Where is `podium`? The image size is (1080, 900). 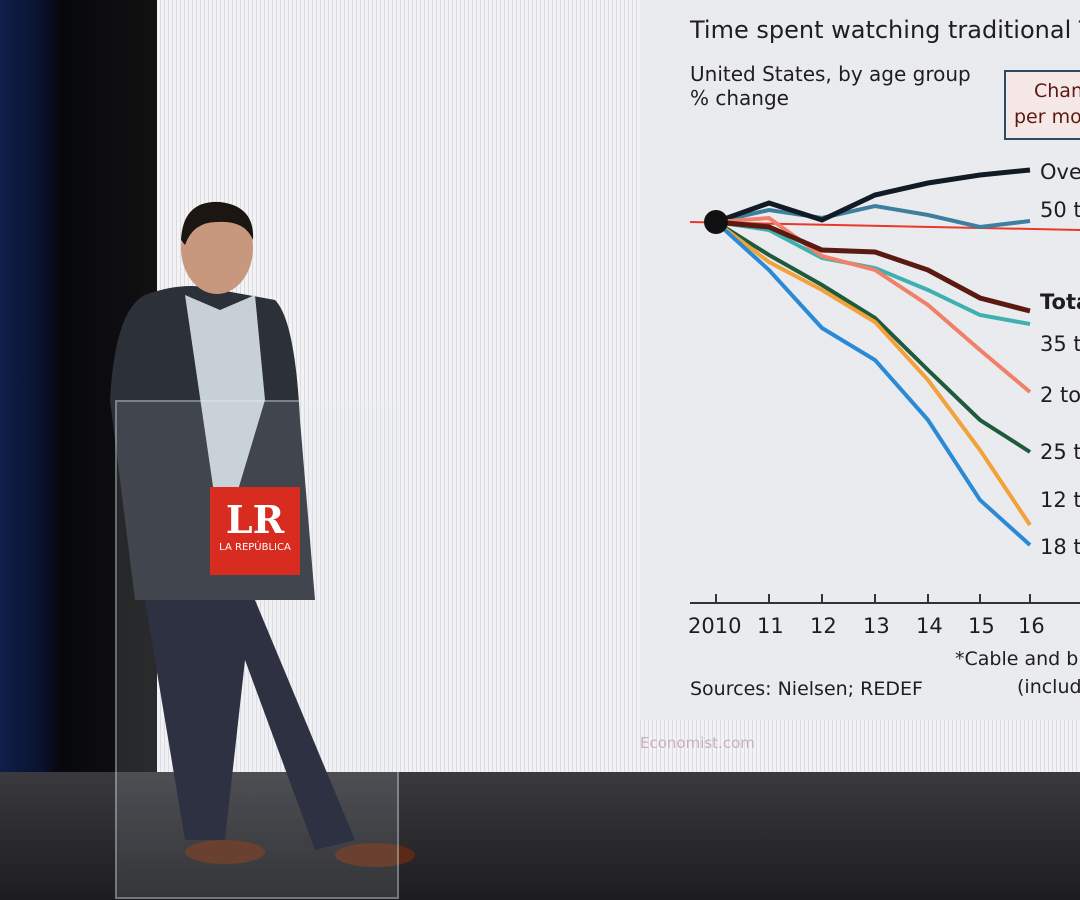
podium is located at coordinates (257, 649).